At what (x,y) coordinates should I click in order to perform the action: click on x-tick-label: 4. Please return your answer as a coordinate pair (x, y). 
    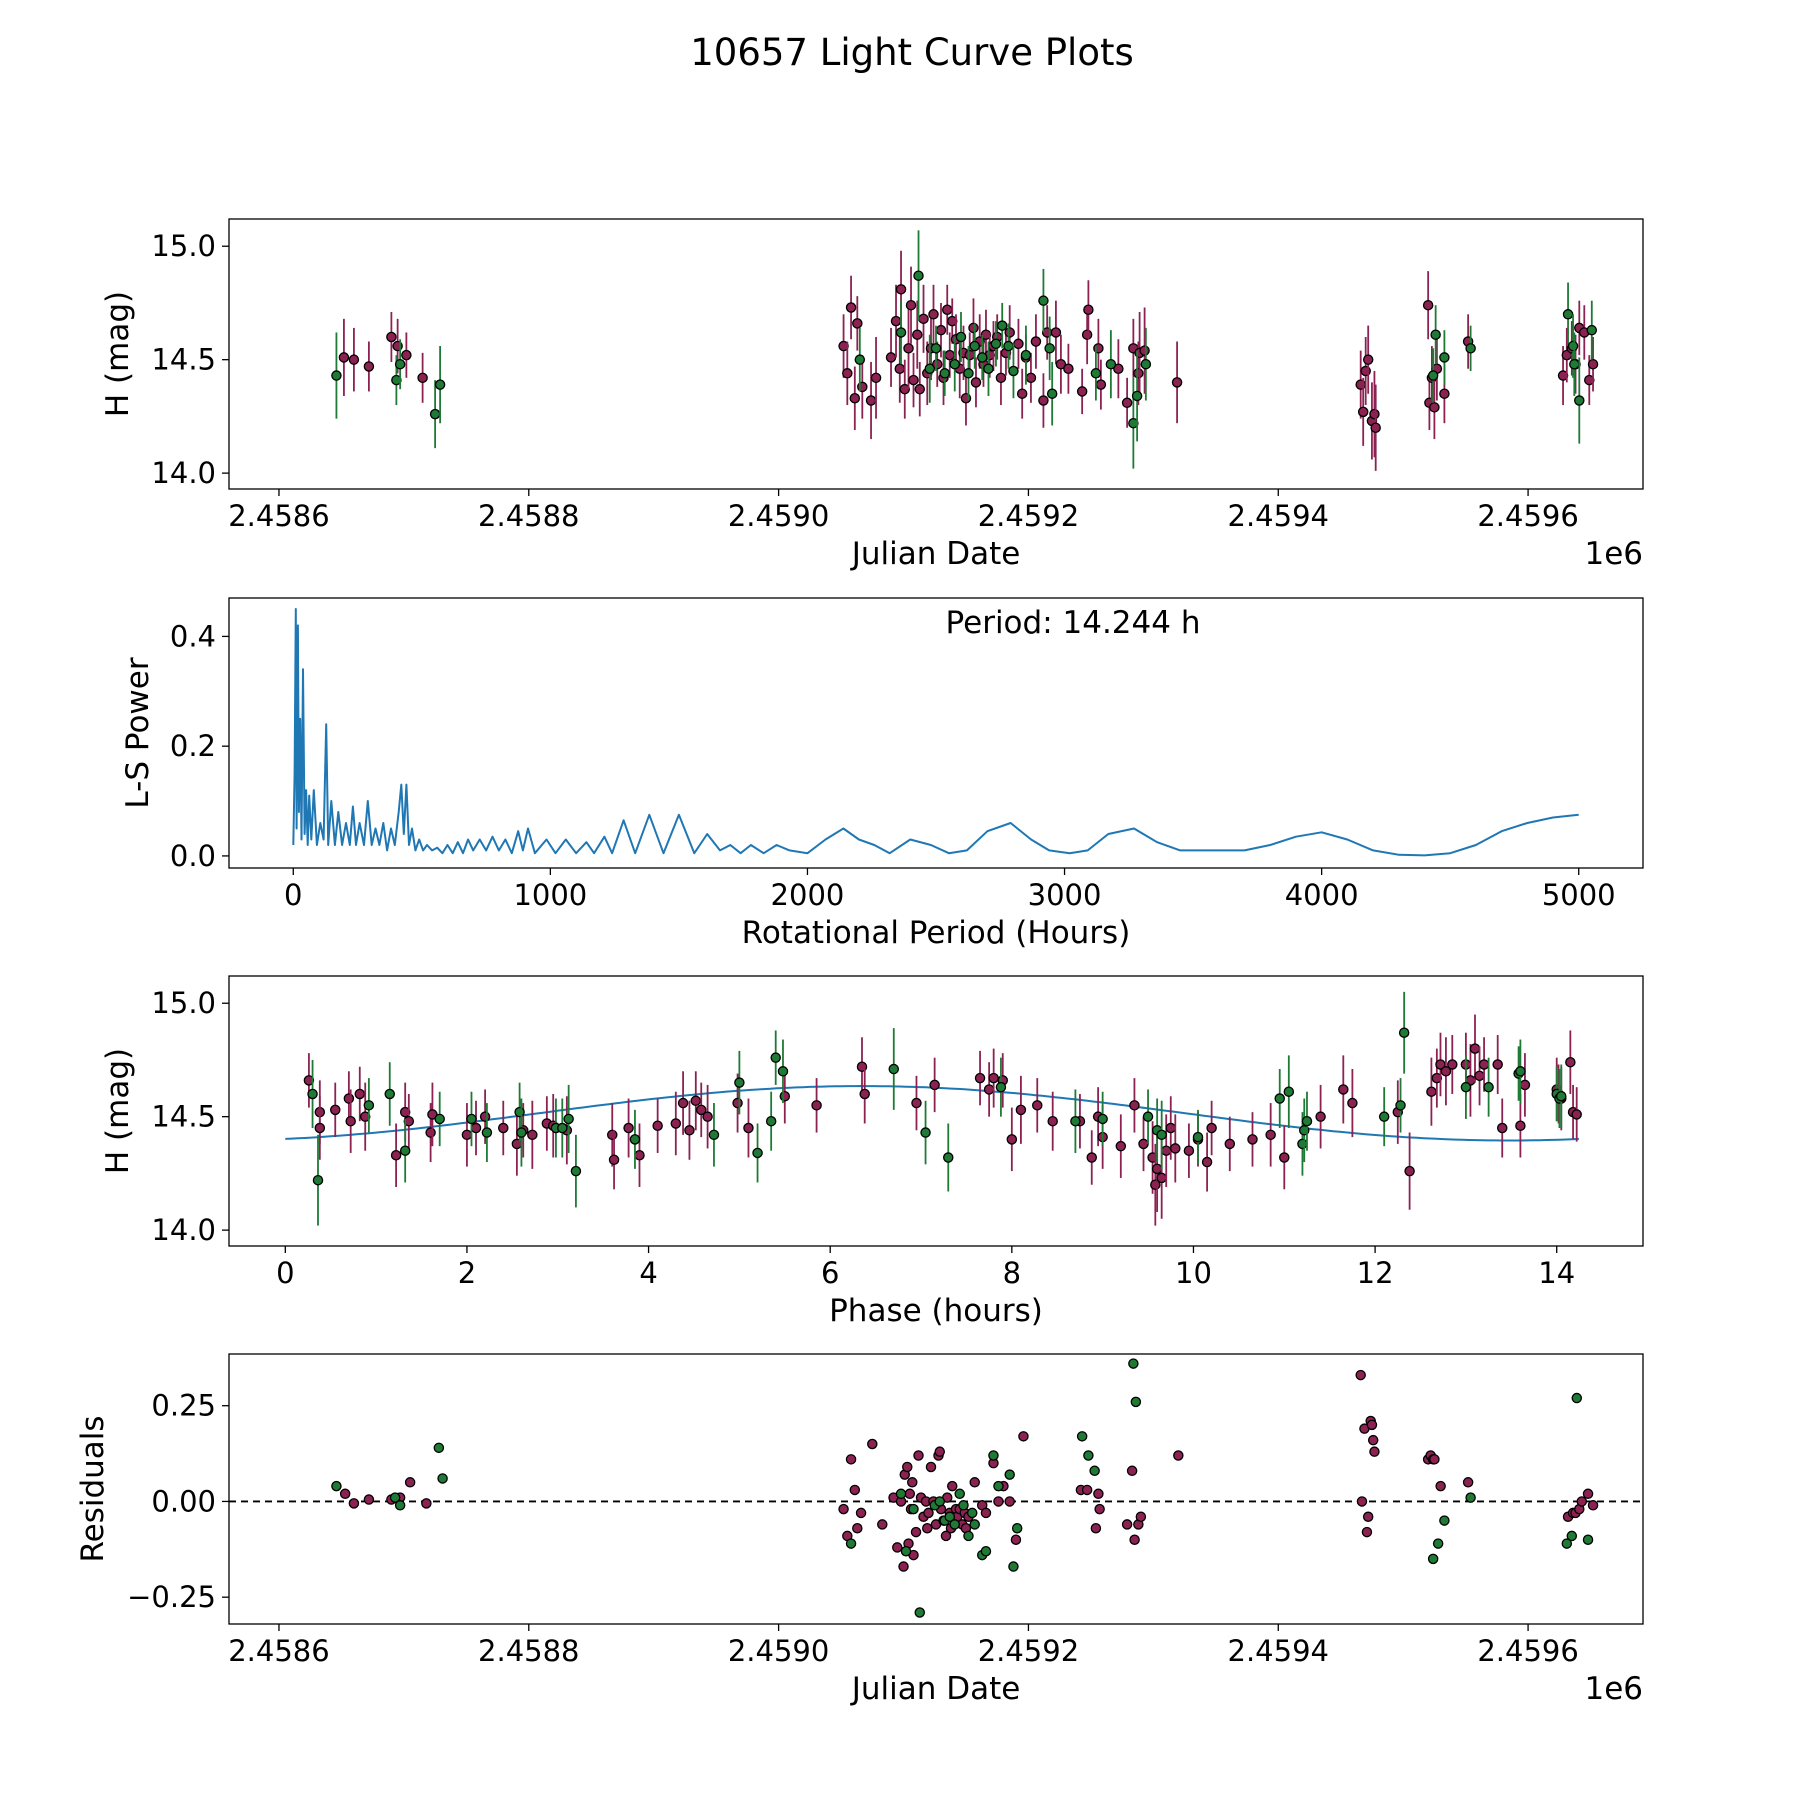
    Looking at the image, I should click on (648, 1273).